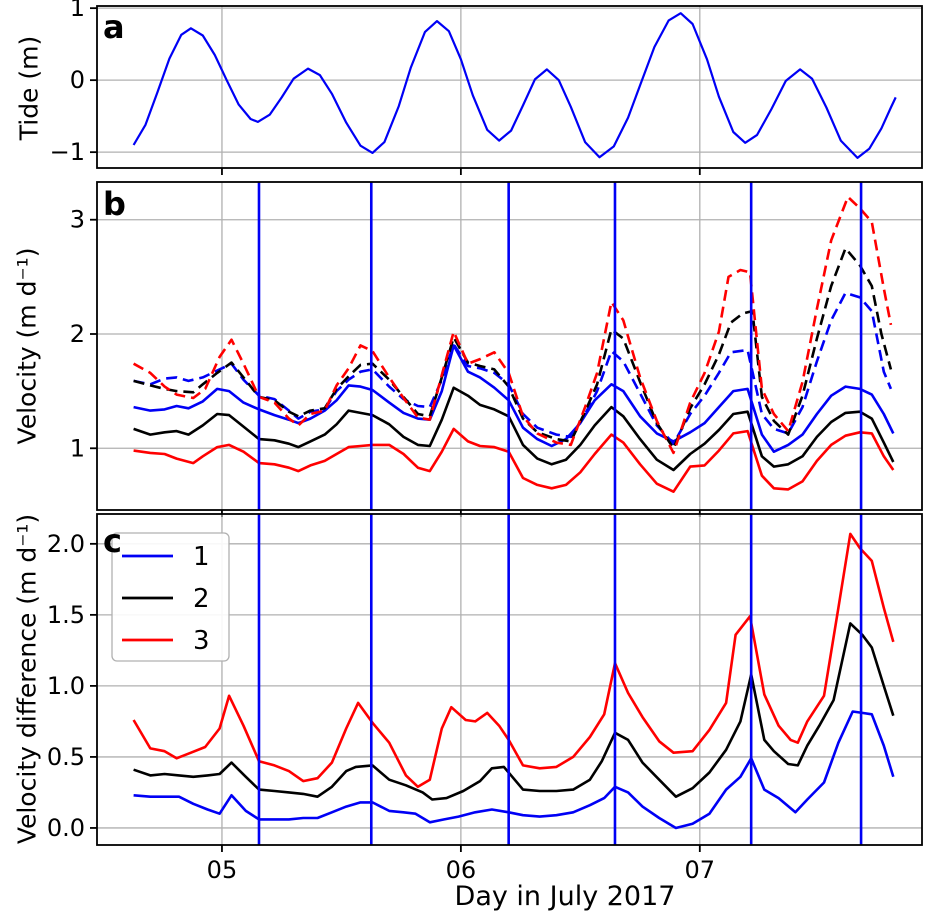 The width and height of the screenshot is (930, 912). I want to click on x-tick-label: 07, so click(700, 870).